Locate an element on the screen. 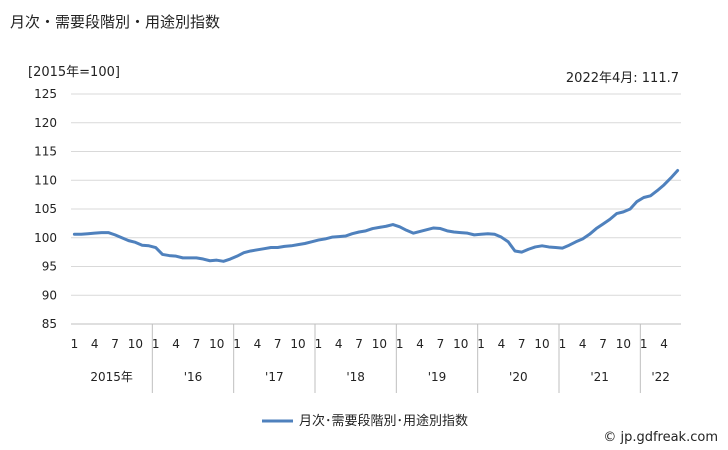 Image resolution: width=728 pixels, height=450 pixels. x-year-label: 2015年 is located at coordinates (111, 377).